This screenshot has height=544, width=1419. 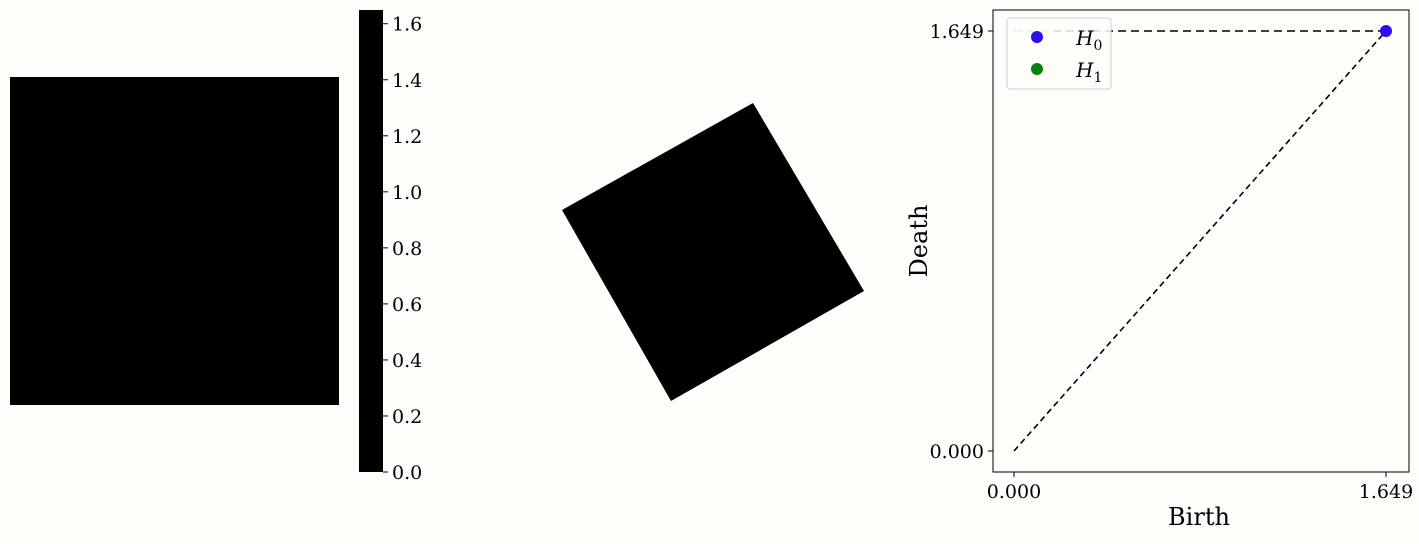 I want to click on colorbar-tick-label: 0.2, so click(x=407, y=417).